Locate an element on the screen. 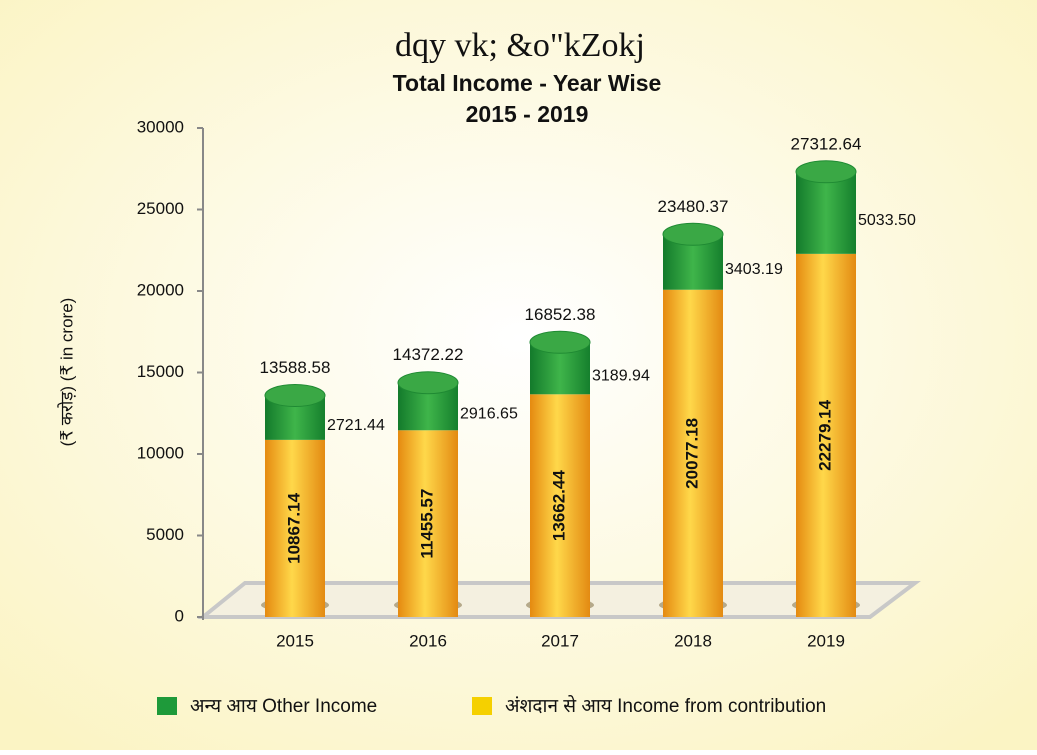 This screenshot has height=755, width=1037. chart-title: Total Income - Year Wise is located at coordinates (527, 83).